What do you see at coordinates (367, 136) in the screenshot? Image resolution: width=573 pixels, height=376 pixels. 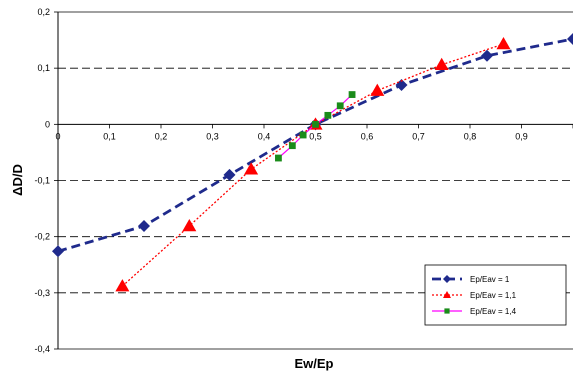 I see `x-tick-label: 0,6` at bounding box center [367, 136].